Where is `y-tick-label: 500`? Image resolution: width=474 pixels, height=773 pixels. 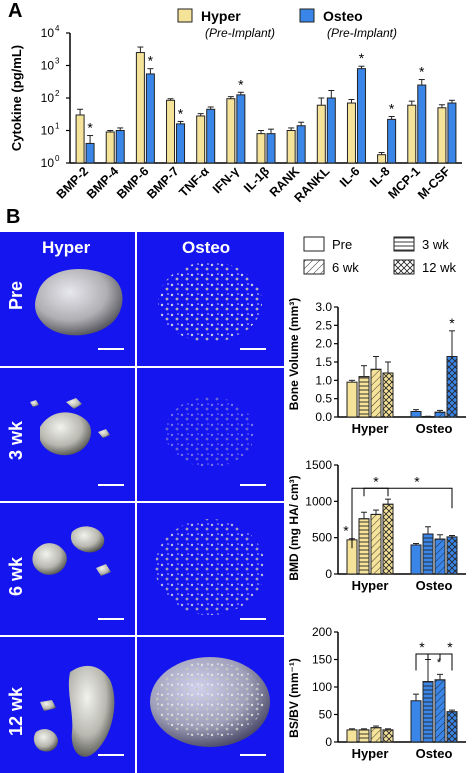
y-tick-label: 500 is located at coordinates (322, 538).